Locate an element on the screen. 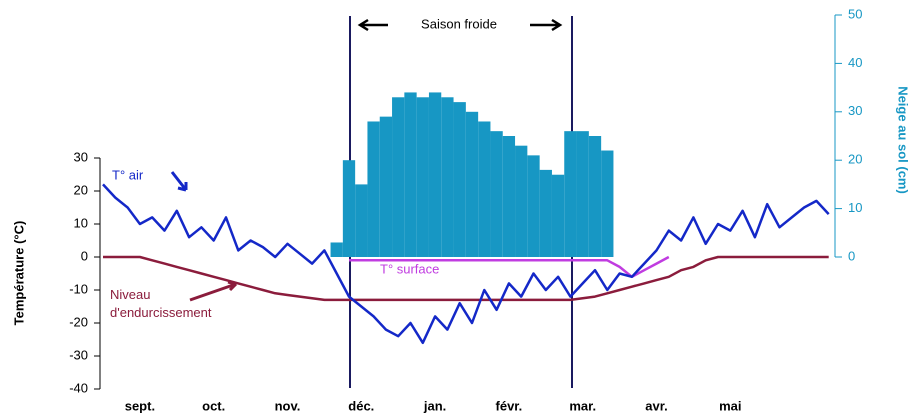 This screenshot has height=416, width=916. season-arrows is located at coordinates (460, 25).